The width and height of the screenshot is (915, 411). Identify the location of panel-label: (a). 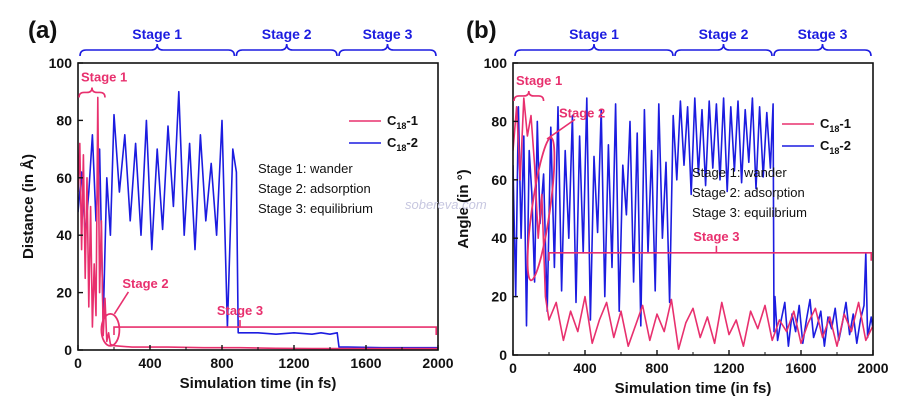
(42, 30).